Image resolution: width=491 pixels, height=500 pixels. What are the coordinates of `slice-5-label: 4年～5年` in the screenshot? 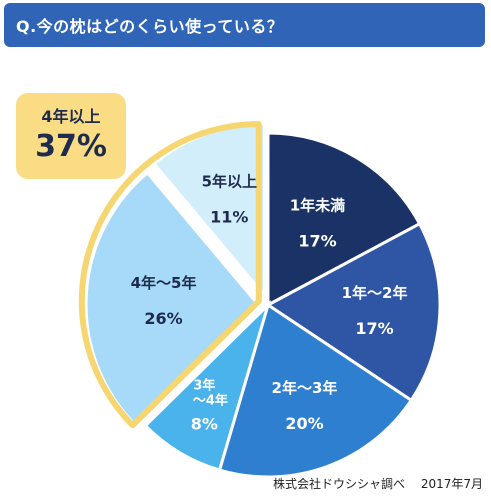 It's located at (164, 283).